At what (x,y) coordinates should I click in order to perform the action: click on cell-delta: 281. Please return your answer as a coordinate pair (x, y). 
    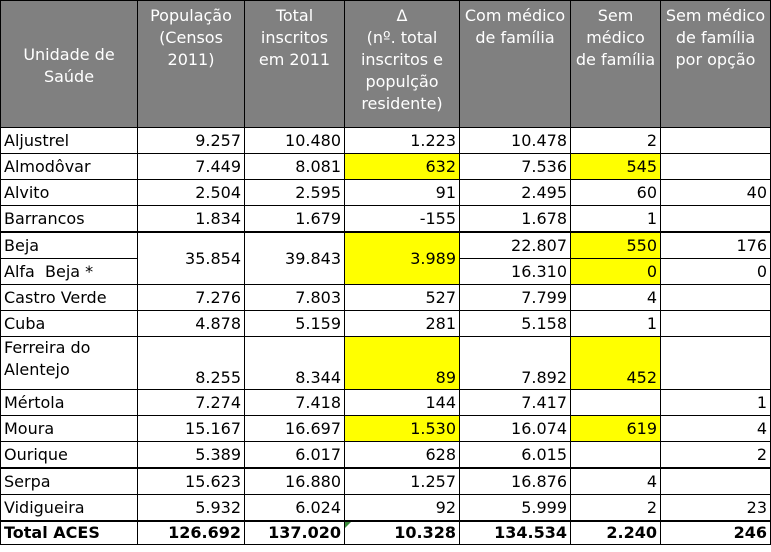
    Looking at the image, I should click on (402, 323).